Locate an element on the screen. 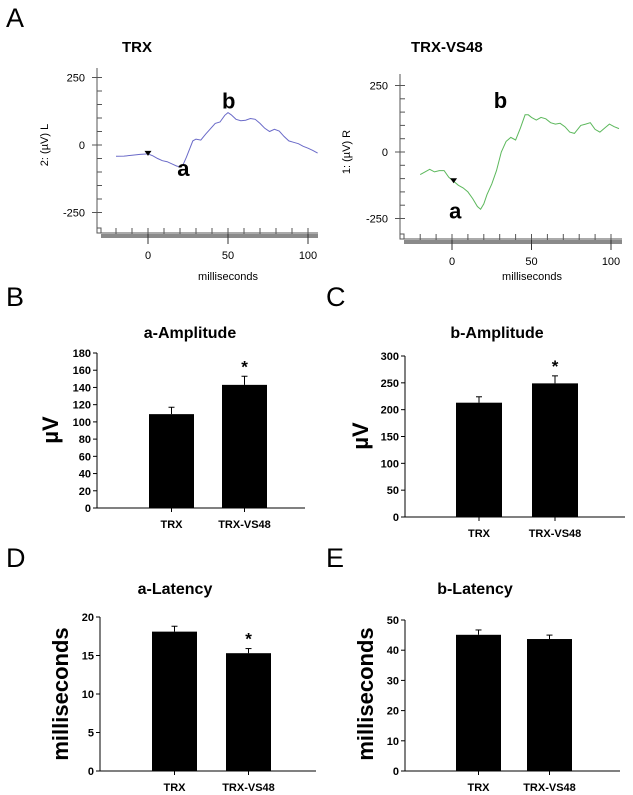  waveform-title: TRX-VS48 is located at coordinates (447, 47).